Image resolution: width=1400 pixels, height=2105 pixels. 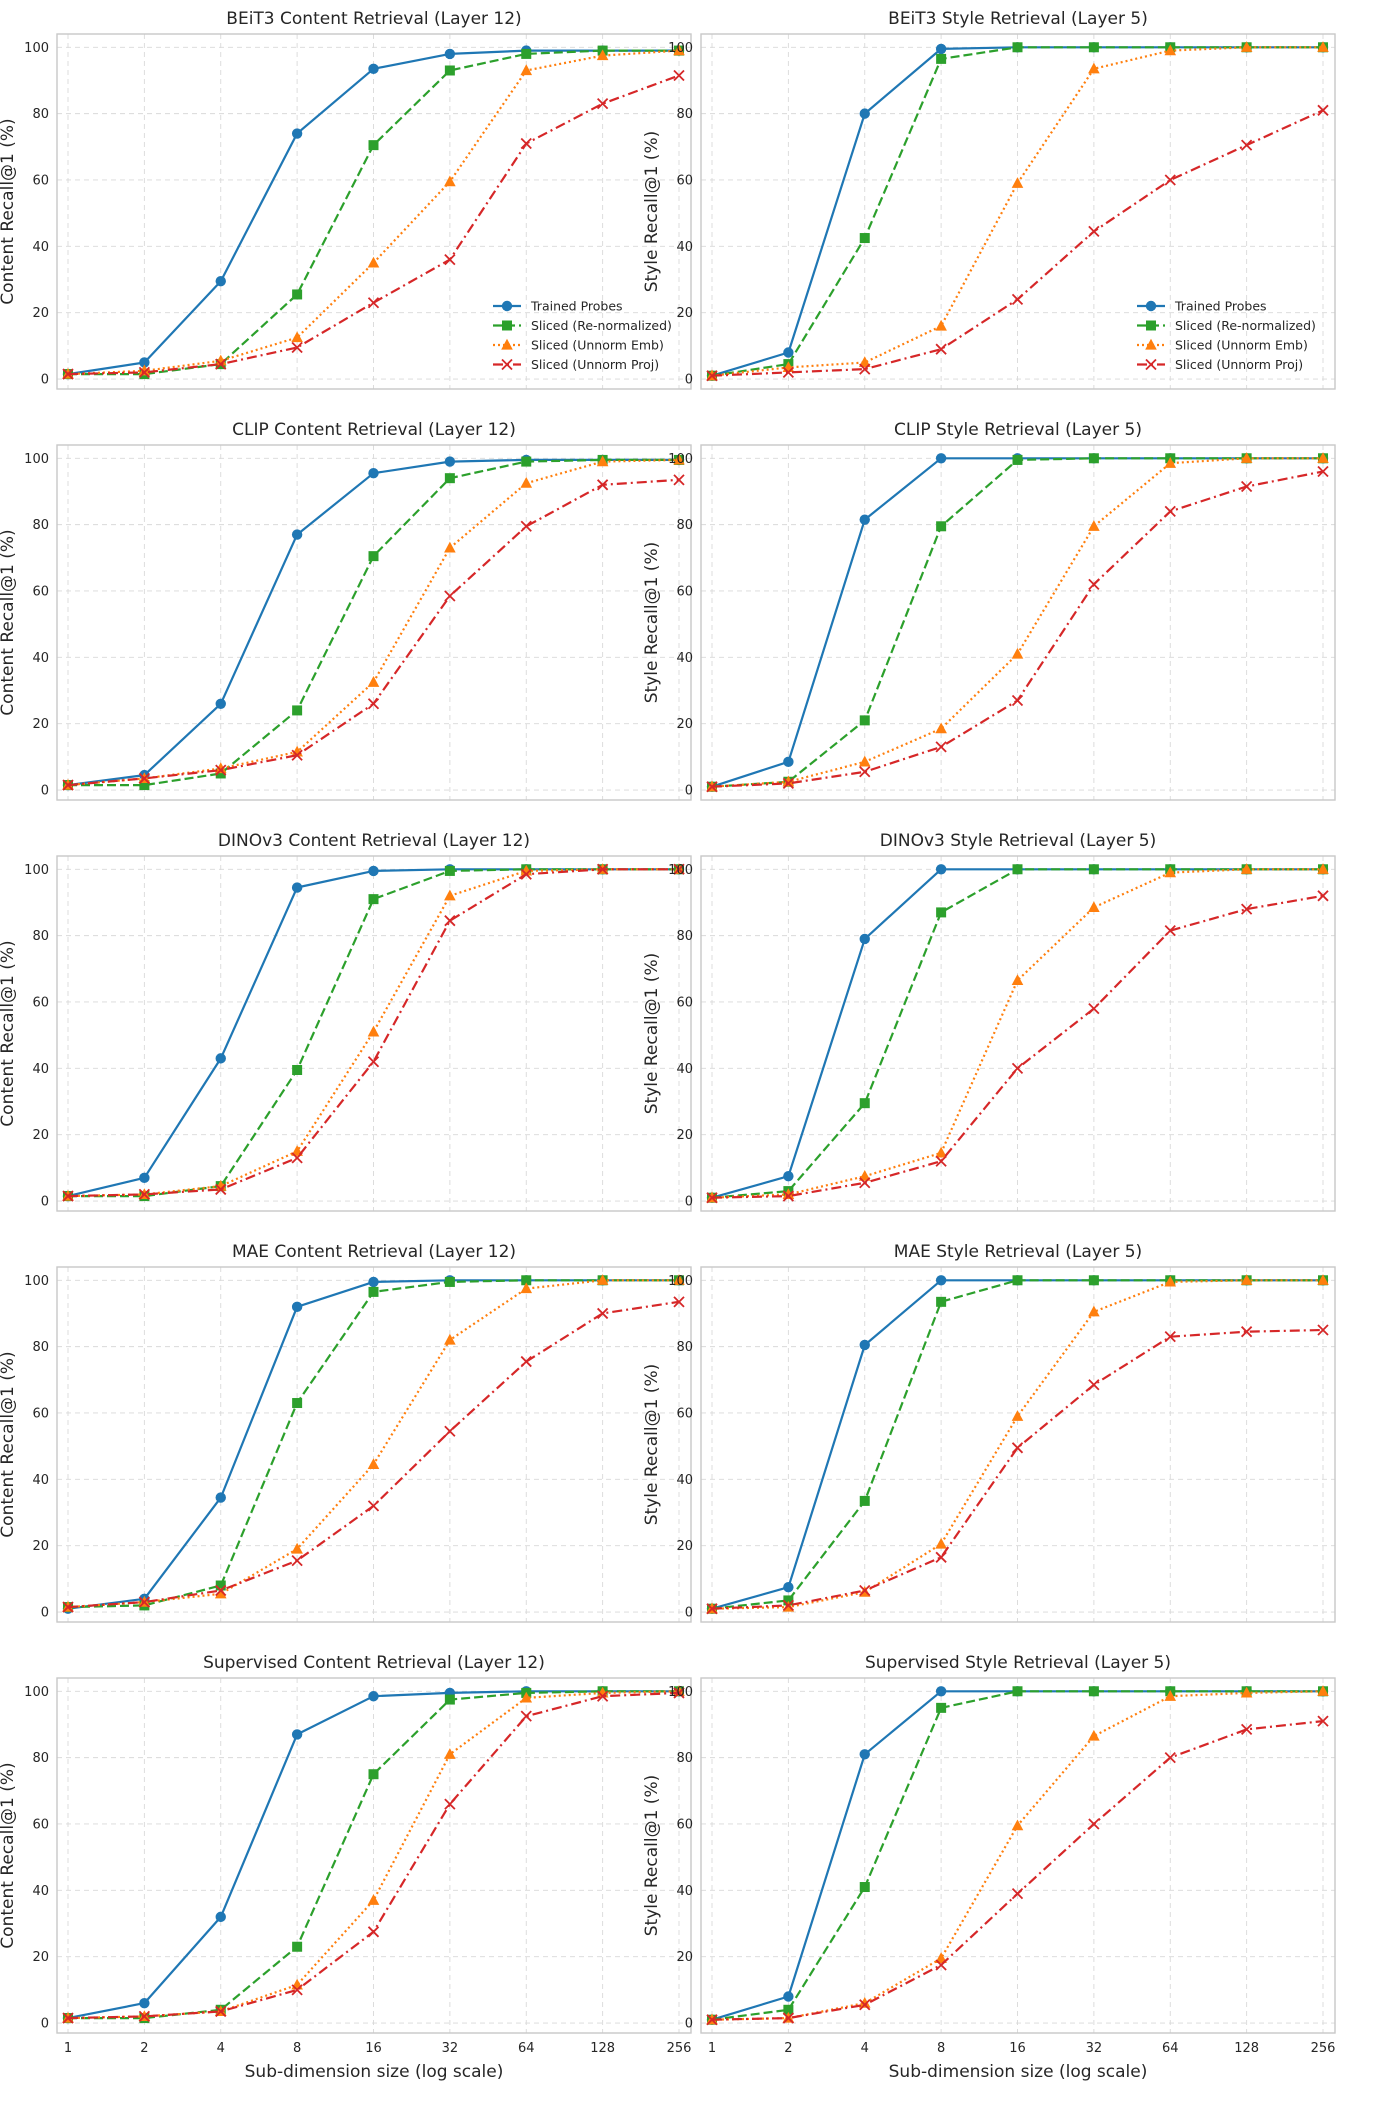 I want to click on x-tick-label: 128, so click(x=1246, y=2048).